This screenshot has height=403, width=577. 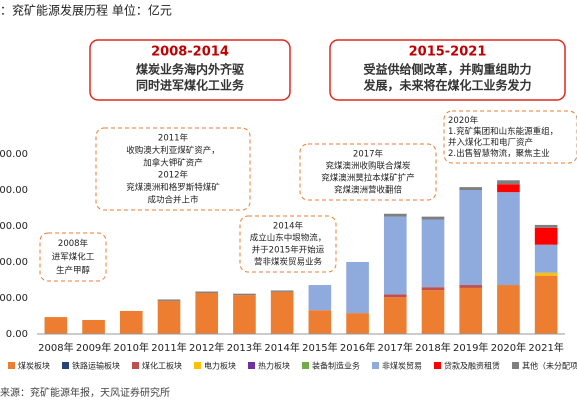 What do you see at coordinates (336, 366) in the screenshot?
I see `legend-label: 装备制造业务` at bounding box center [336, 366].